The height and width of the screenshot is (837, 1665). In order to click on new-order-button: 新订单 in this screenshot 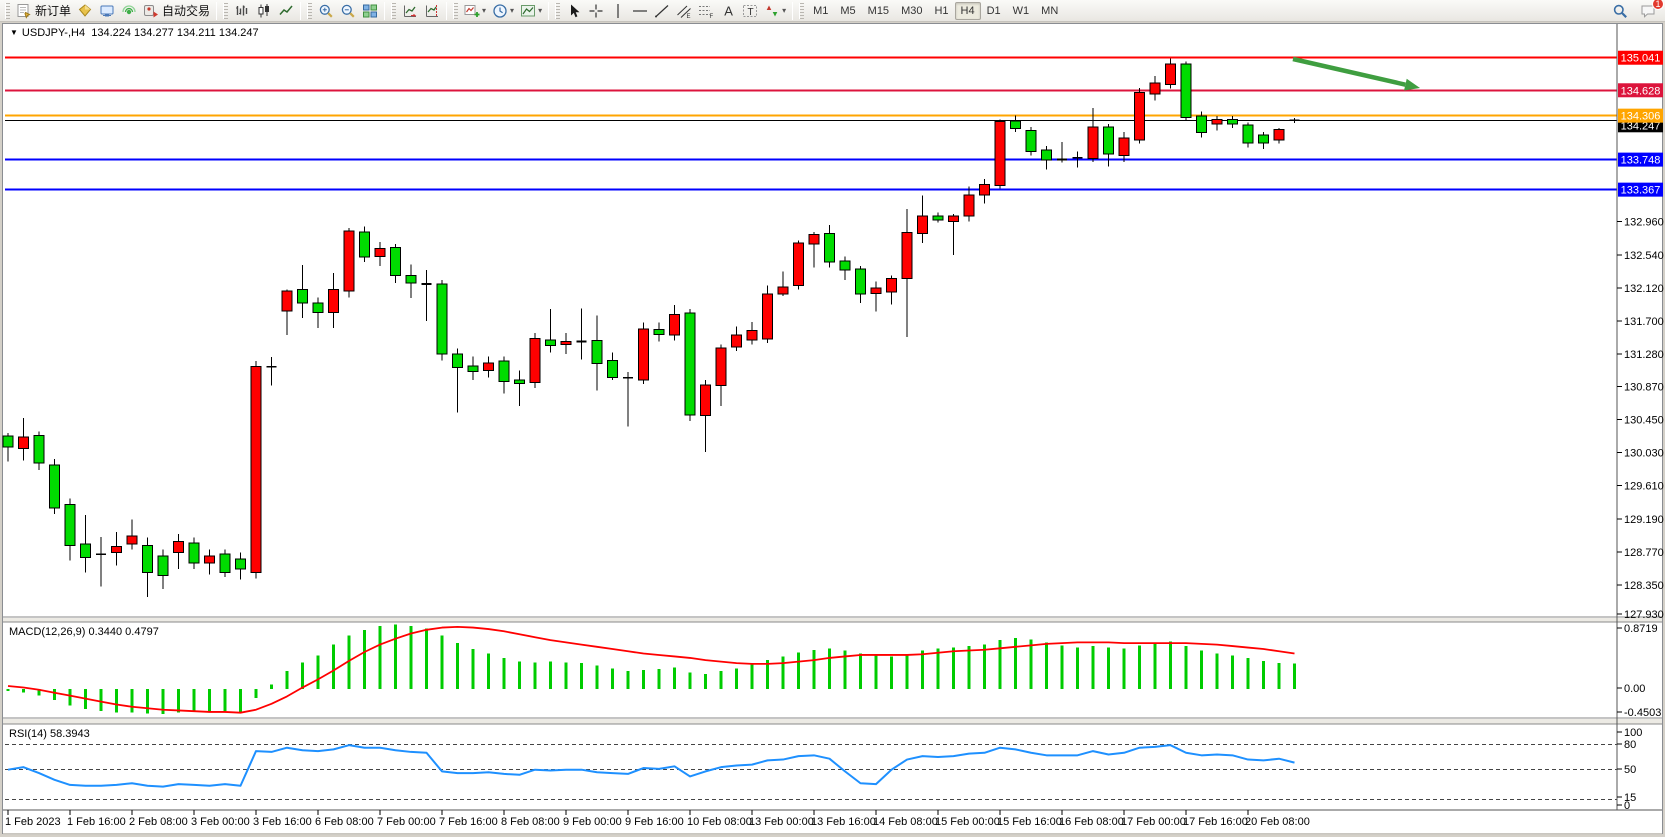, I will do `click(43, 11)`.